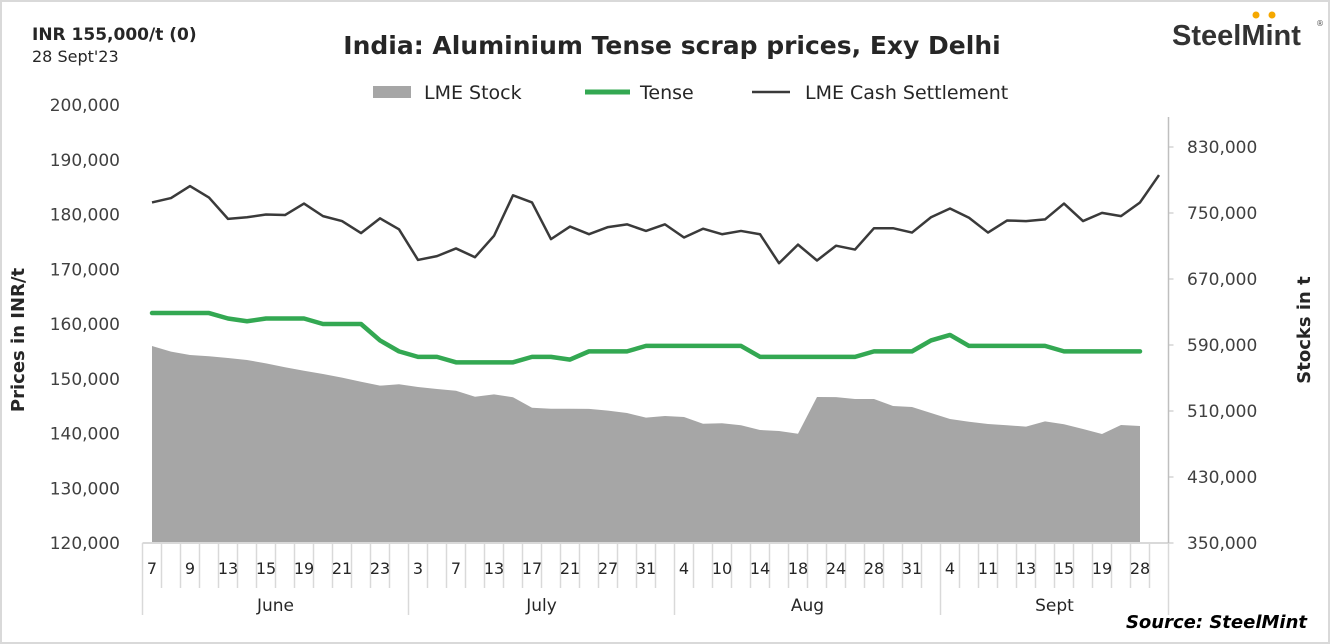  I want to click on price-label: INR 155,000/t (0), so click(114, 35).